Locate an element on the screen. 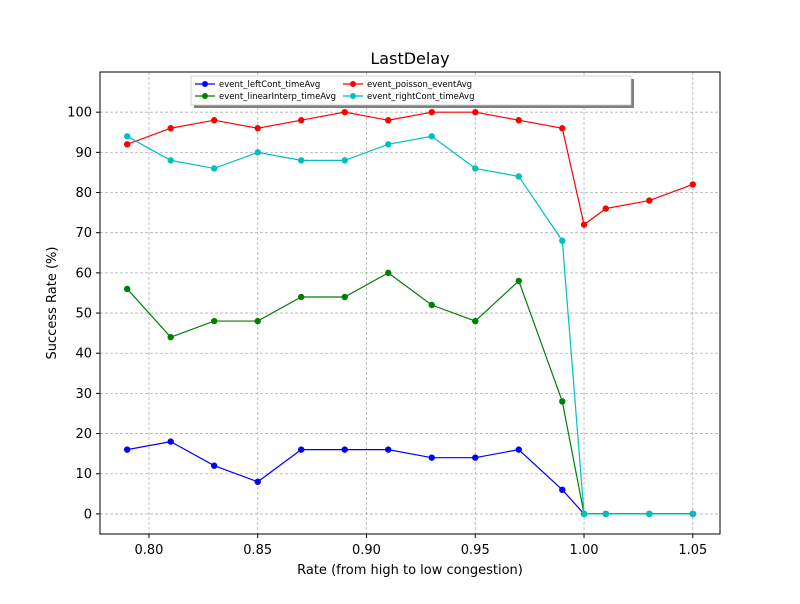 The image size is (800, 604). y-tick-label: 10 is located at coordinates (83, 474).